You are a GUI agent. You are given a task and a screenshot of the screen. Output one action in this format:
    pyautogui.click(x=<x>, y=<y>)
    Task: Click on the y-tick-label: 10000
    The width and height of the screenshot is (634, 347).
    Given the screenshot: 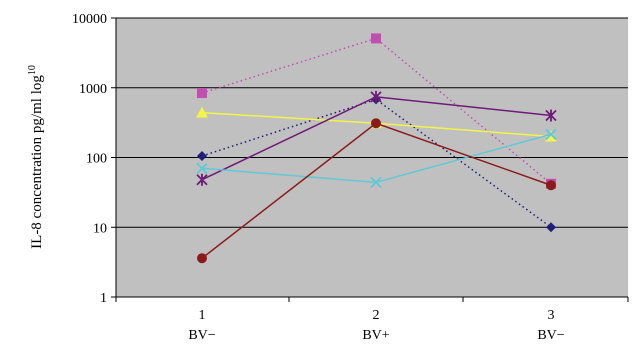 What is the action you would take?
    pyautogui.click(x=89, y=19)
    